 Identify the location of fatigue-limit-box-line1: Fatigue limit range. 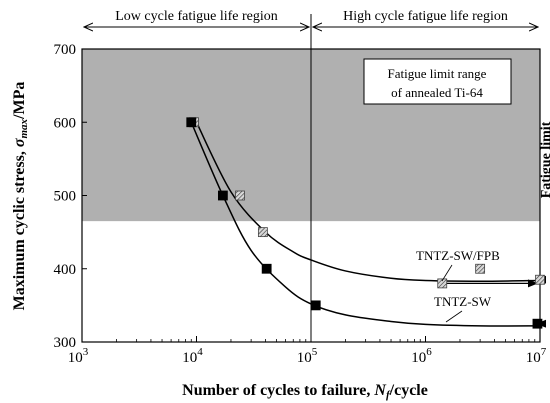
(437, 73).